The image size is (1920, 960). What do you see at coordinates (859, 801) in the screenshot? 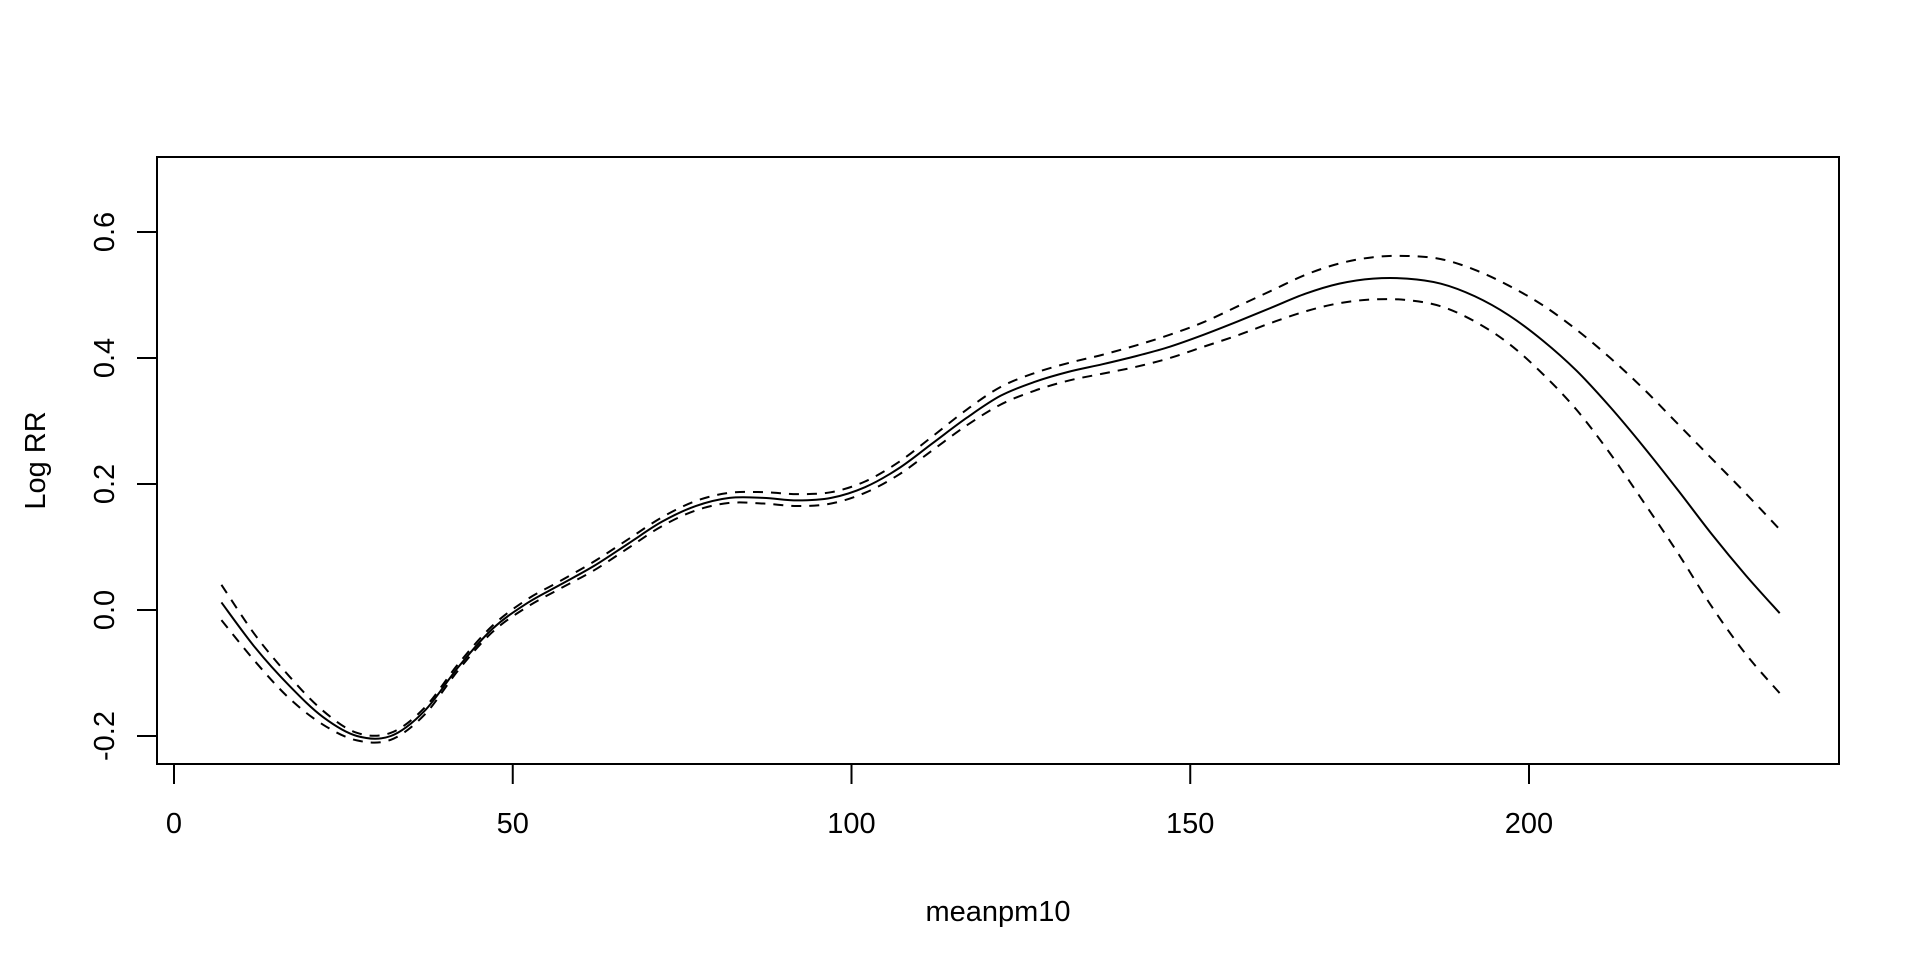
I see `x-axis: 0 50 100 150 200` at bounding box center [859, 801].